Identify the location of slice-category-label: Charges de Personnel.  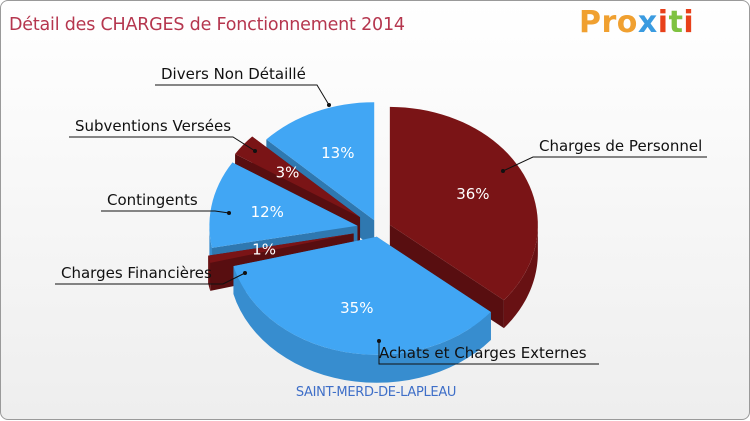
(620, 146).